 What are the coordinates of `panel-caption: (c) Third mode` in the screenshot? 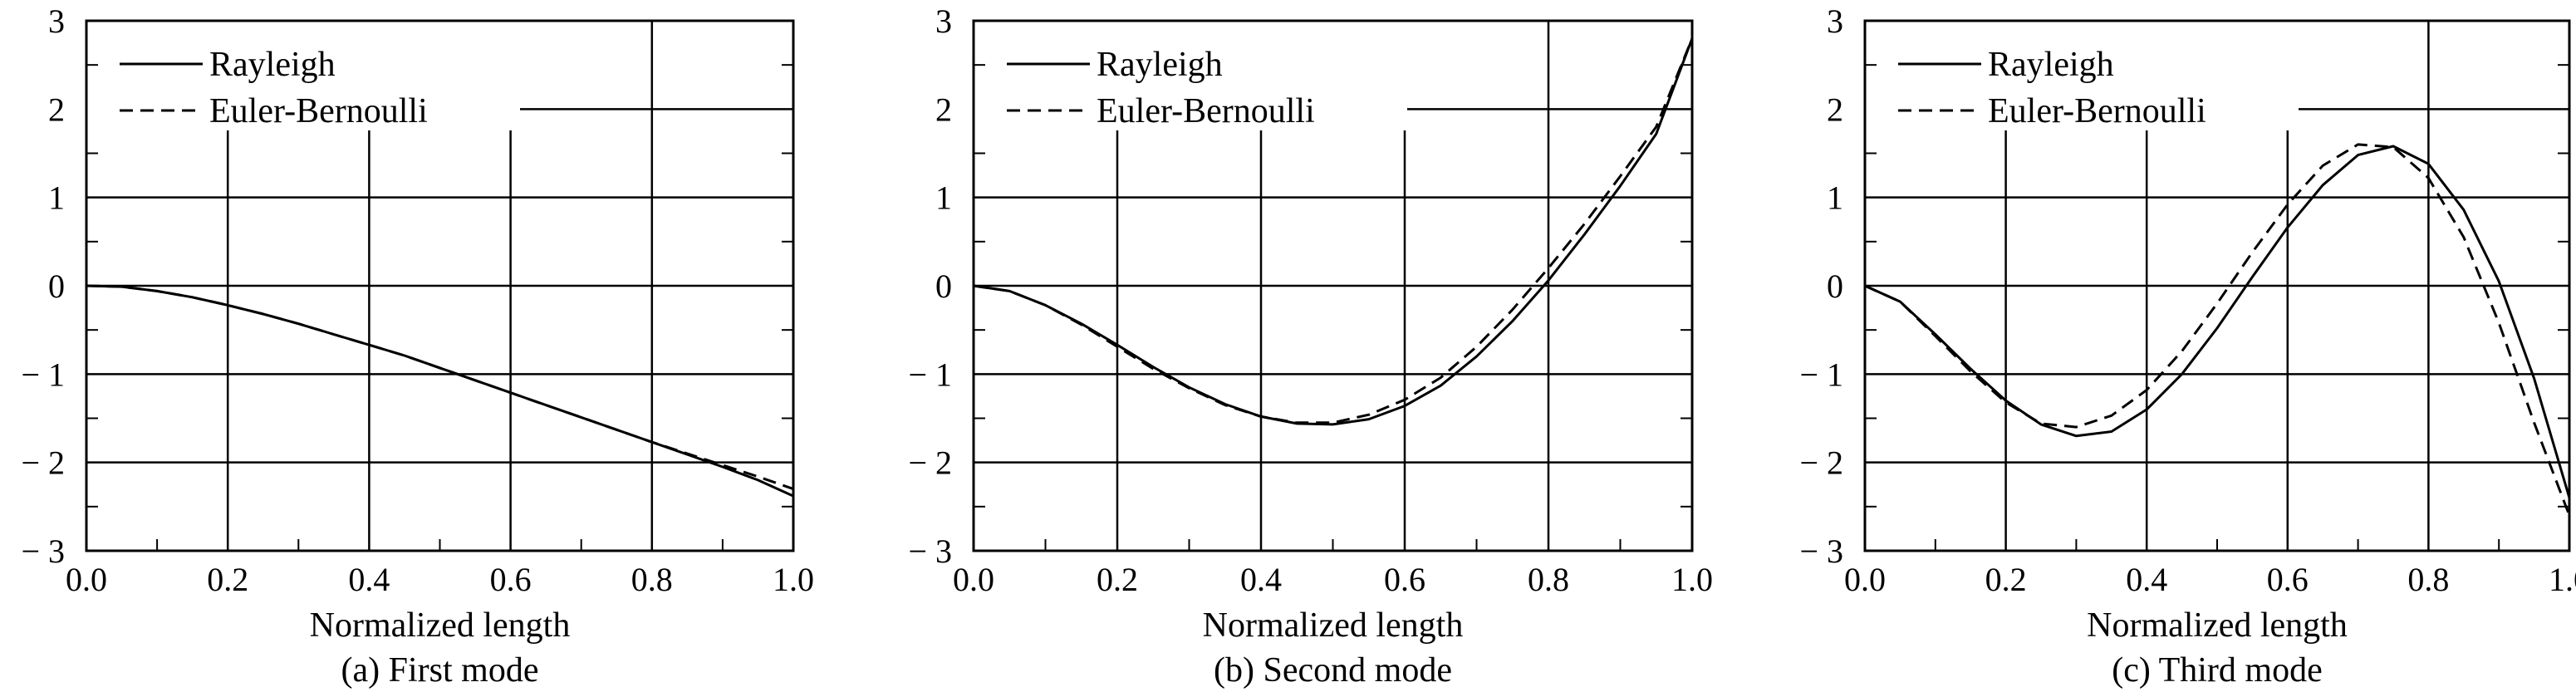 It's located at (2217, 670).